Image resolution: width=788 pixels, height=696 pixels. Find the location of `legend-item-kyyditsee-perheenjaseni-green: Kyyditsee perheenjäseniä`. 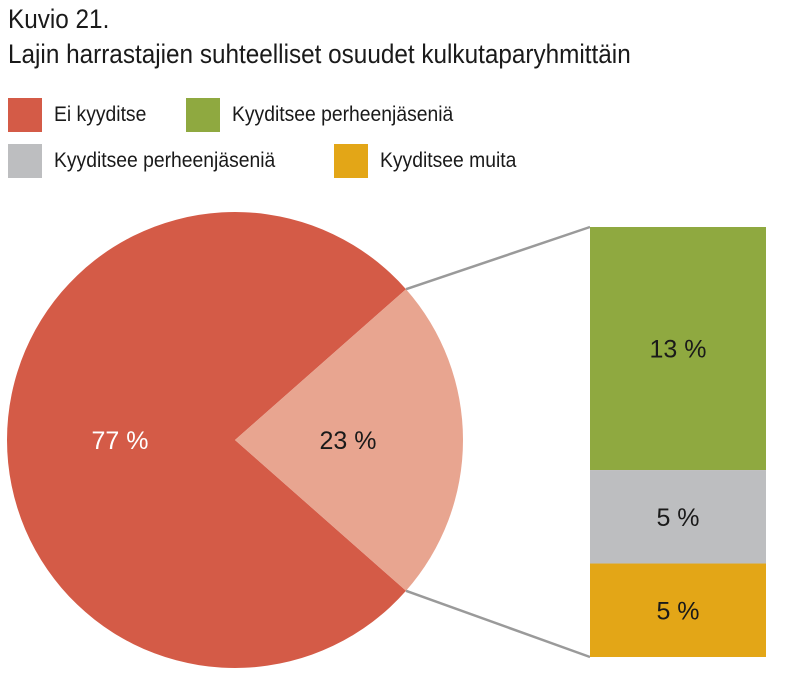

legend-item-kyyditsee-perheenjaseni-green: Kyyditsee perheenjäseniä is located at coordinates (329, 115).